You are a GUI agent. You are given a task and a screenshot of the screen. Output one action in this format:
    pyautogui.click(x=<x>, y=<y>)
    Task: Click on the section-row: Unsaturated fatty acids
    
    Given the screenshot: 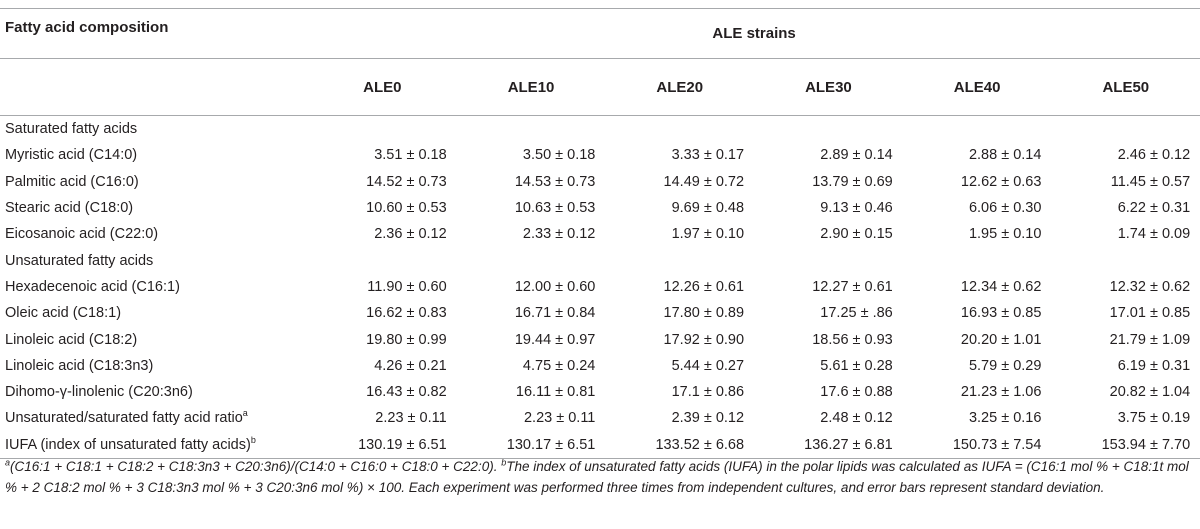 What is the action you would take?
    pyautogui.click(x=600, y=260)
    